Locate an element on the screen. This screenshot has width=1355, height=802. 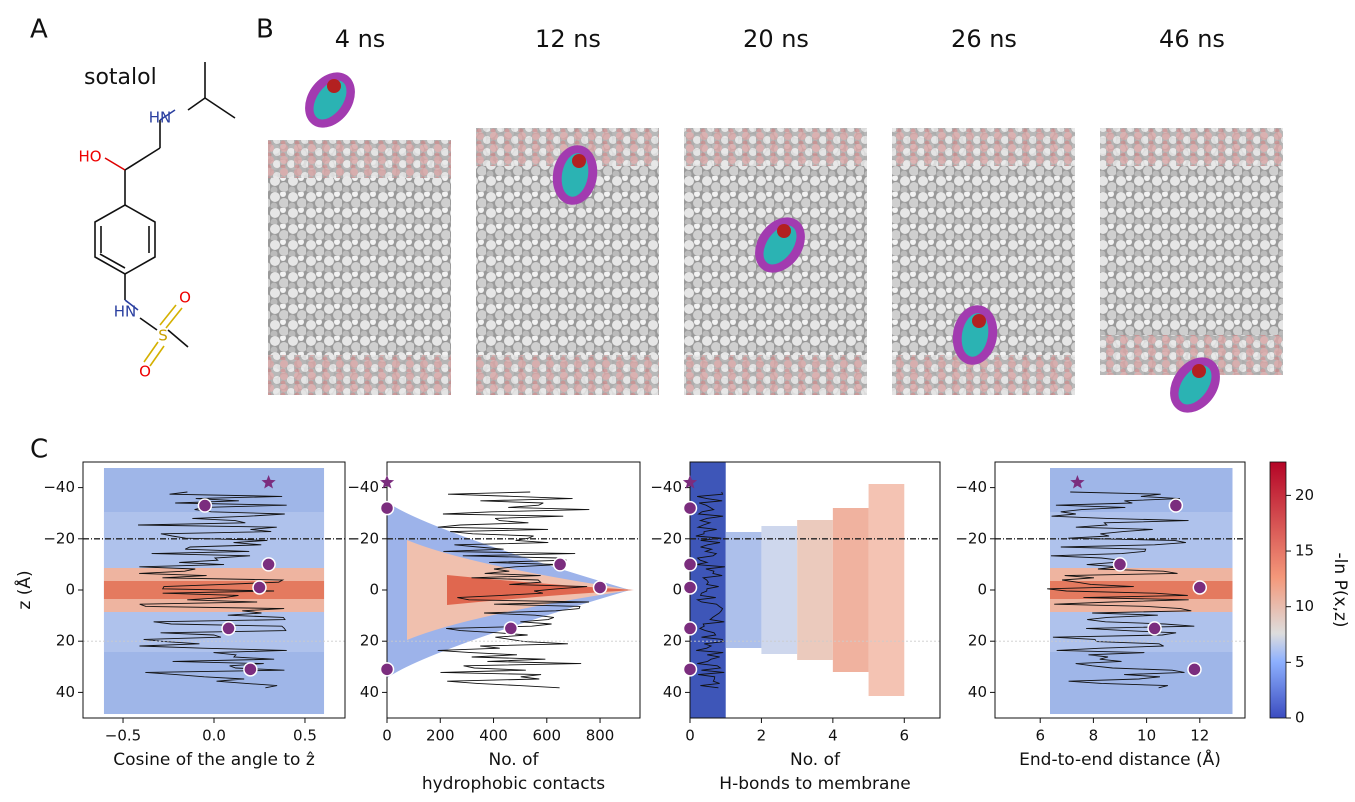
molecule-name: sotalol is located at coordinates (120, 77).